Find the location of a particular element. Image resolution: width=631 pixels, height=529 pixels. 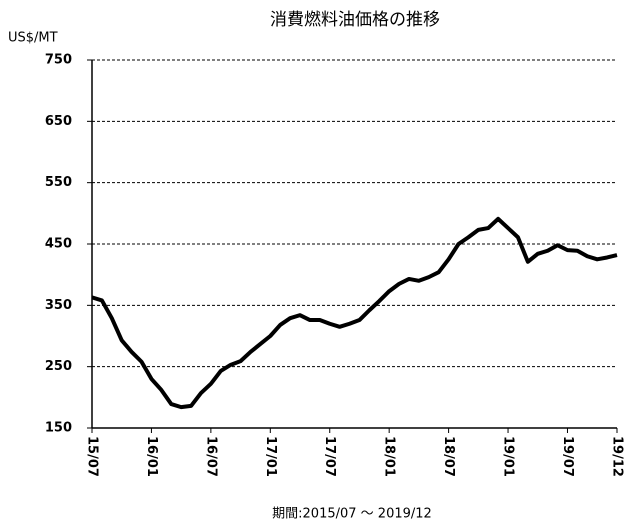

chart-title: 消費燃料油価格の推移 is located at coordinates (355, 20).